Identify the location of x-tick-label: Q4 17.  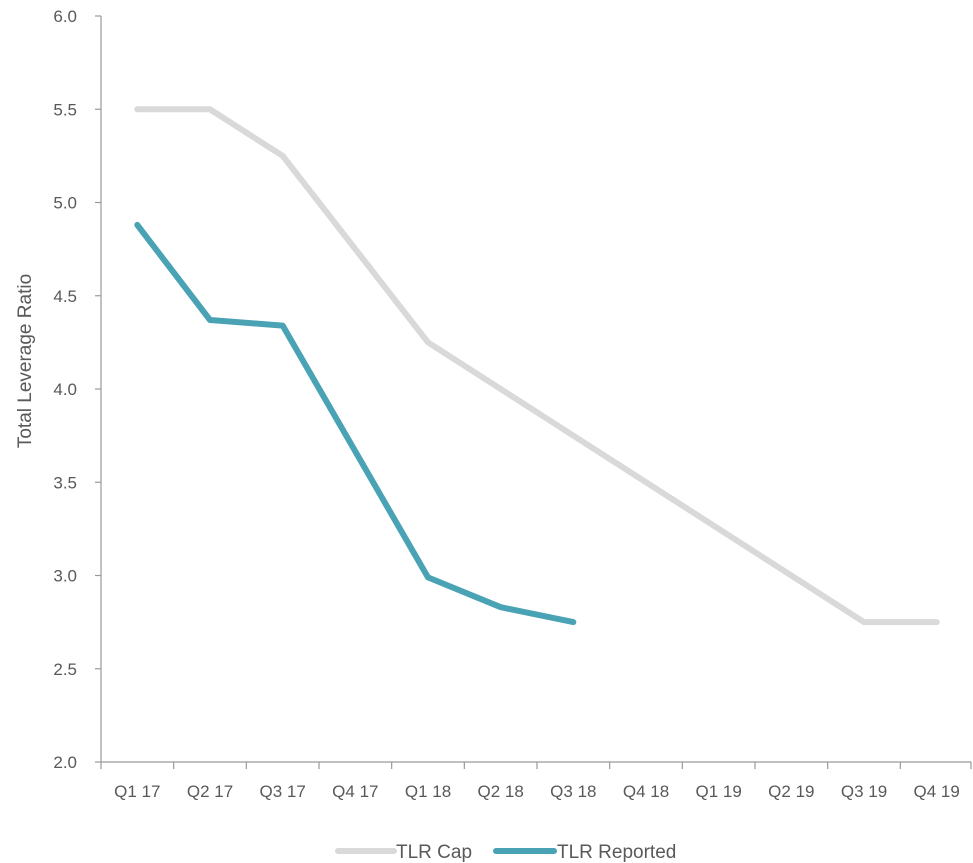
(355, 791).